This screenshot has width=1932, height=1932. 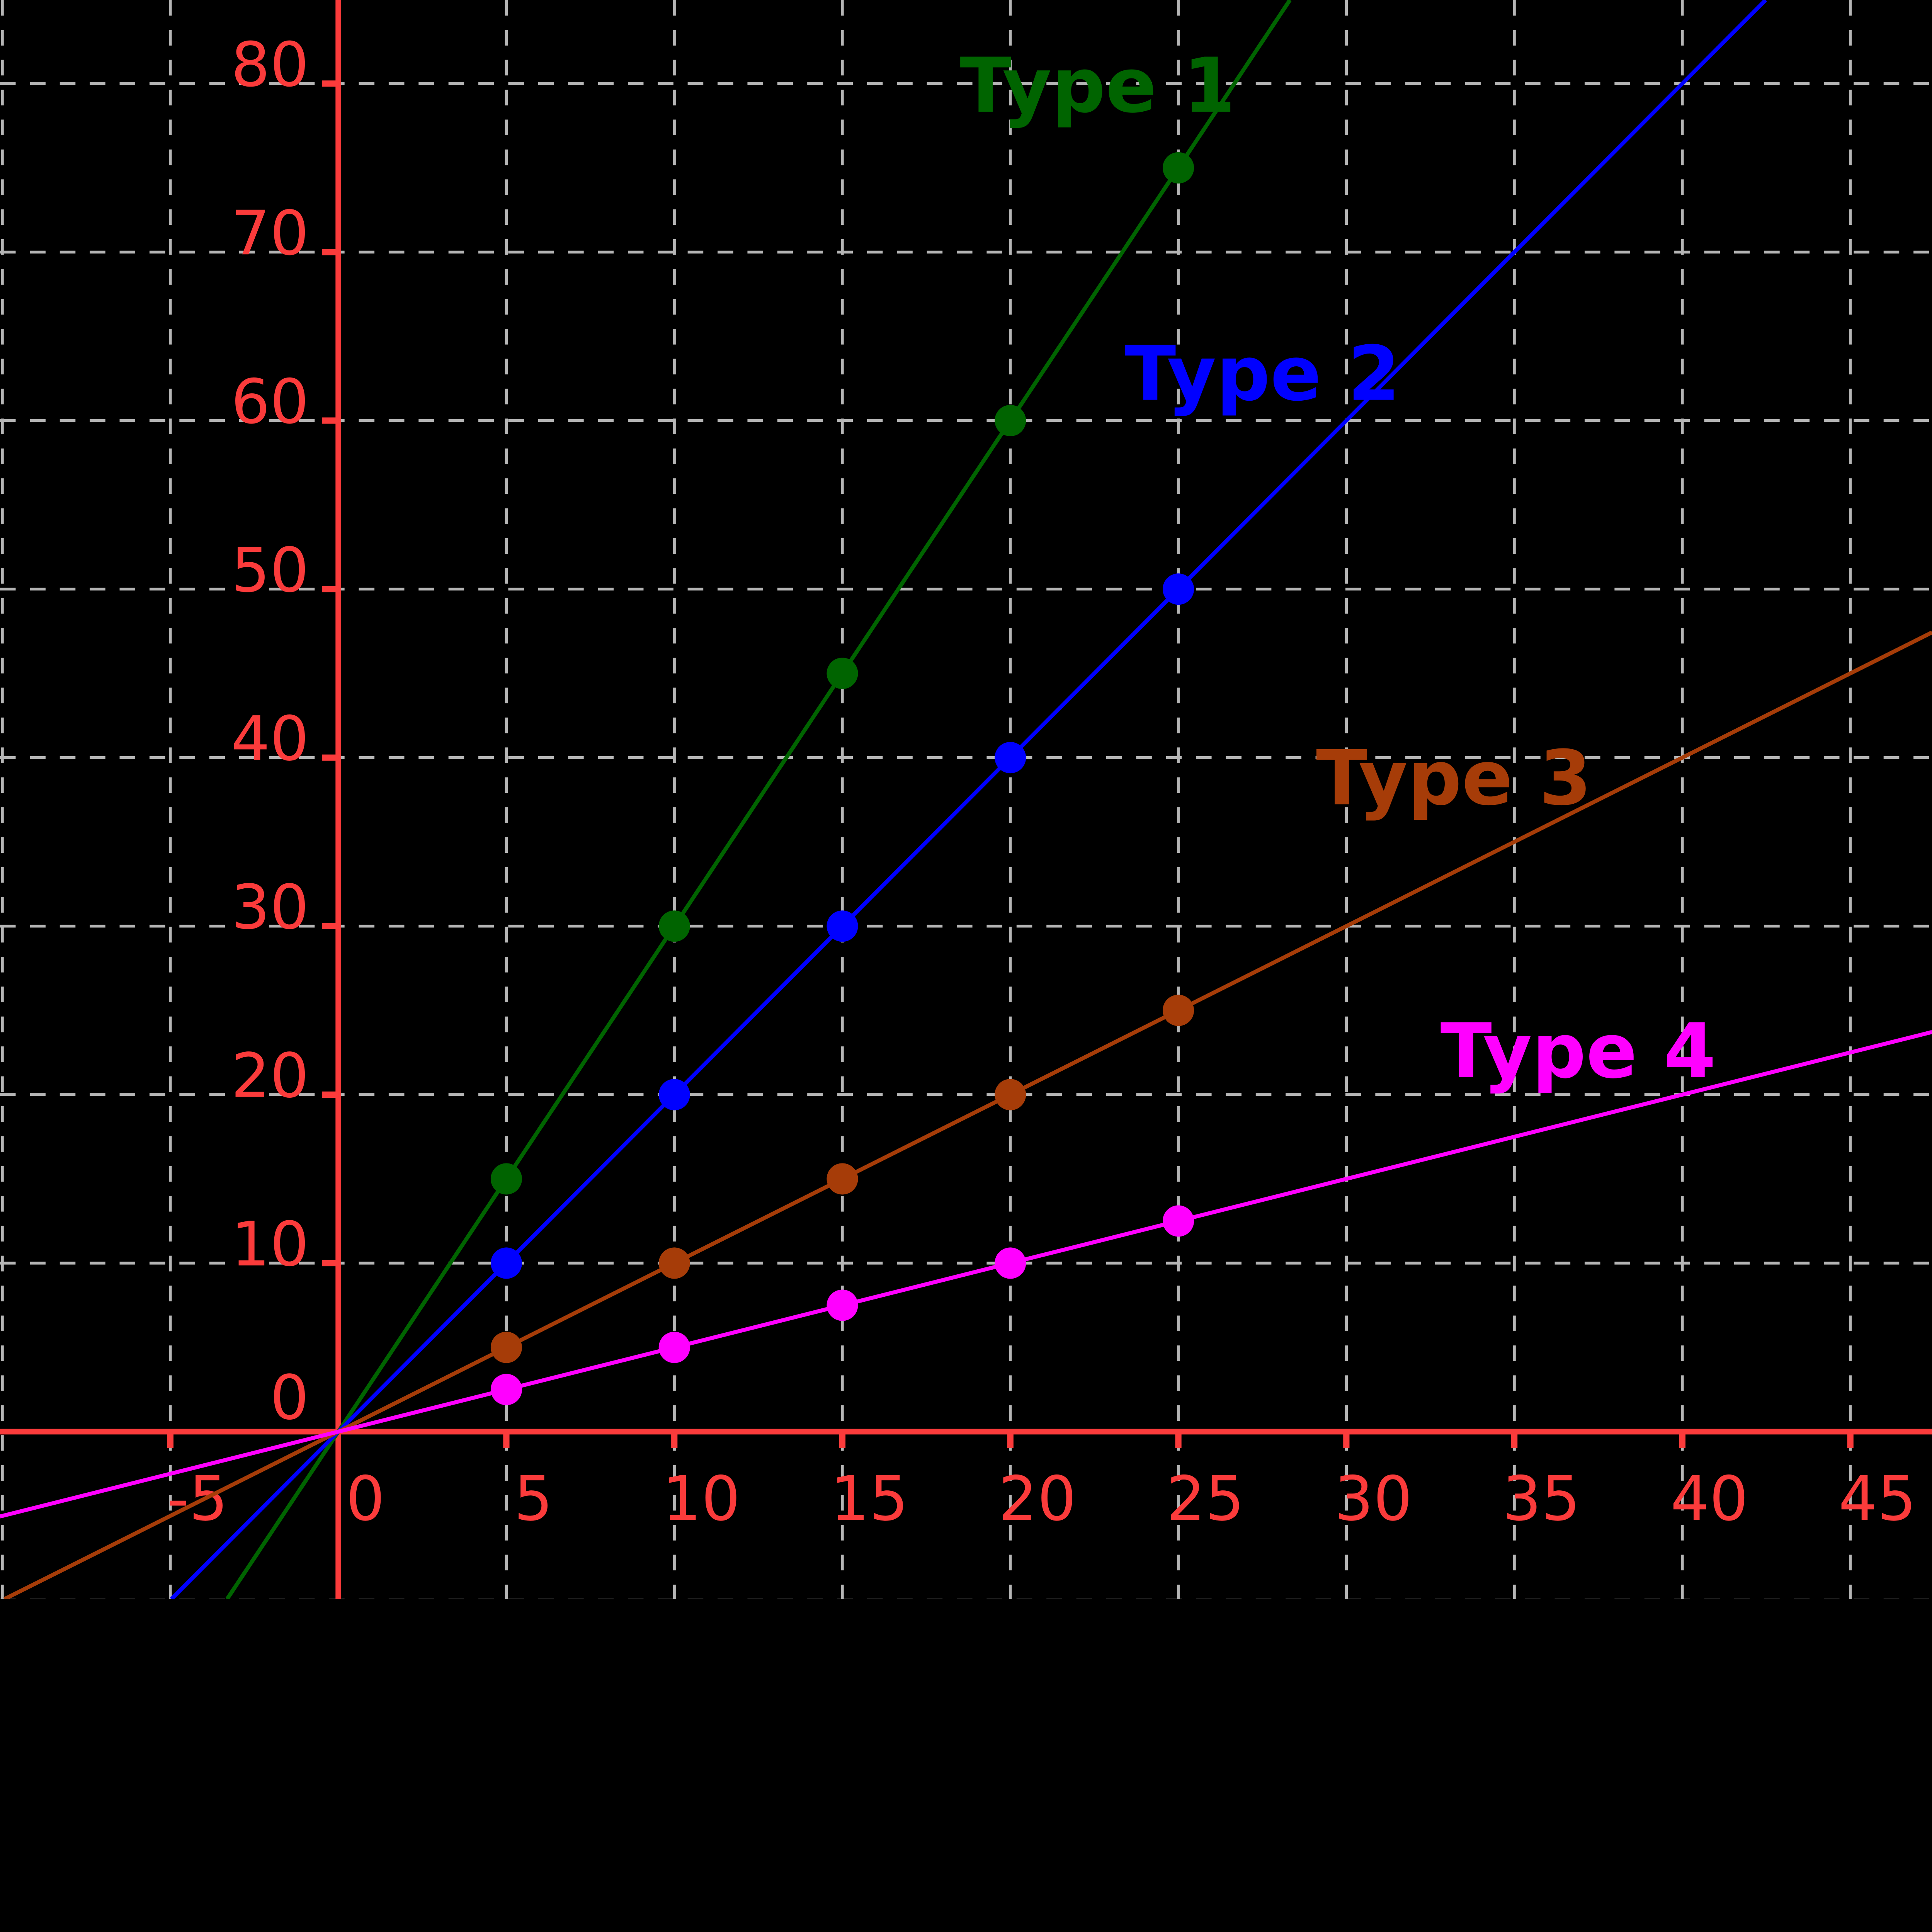 I want to click on series-label-type-2: Type 2, so click(x=1262, y=374).